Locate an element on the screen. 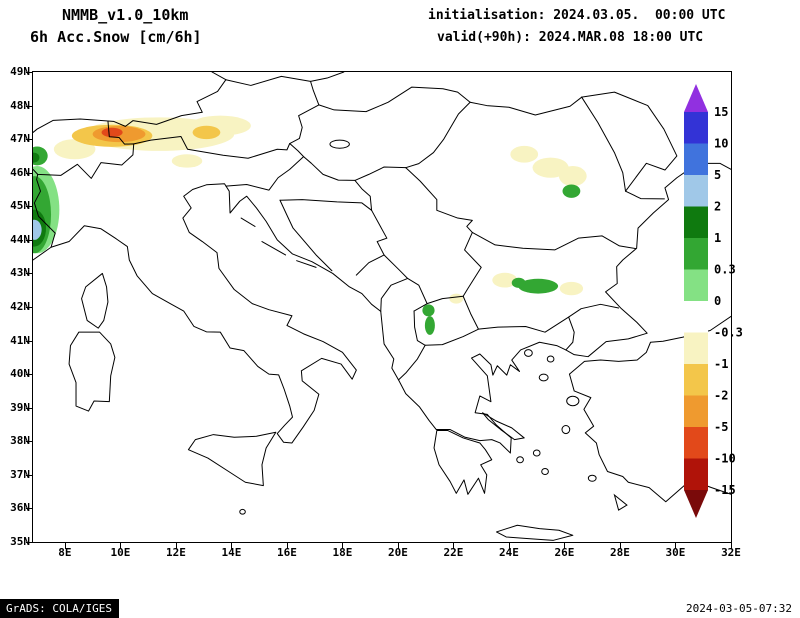 The height and width of the screenshot is (618, 800). lat-axis-label: 41N is located at coordinates (20, 340).